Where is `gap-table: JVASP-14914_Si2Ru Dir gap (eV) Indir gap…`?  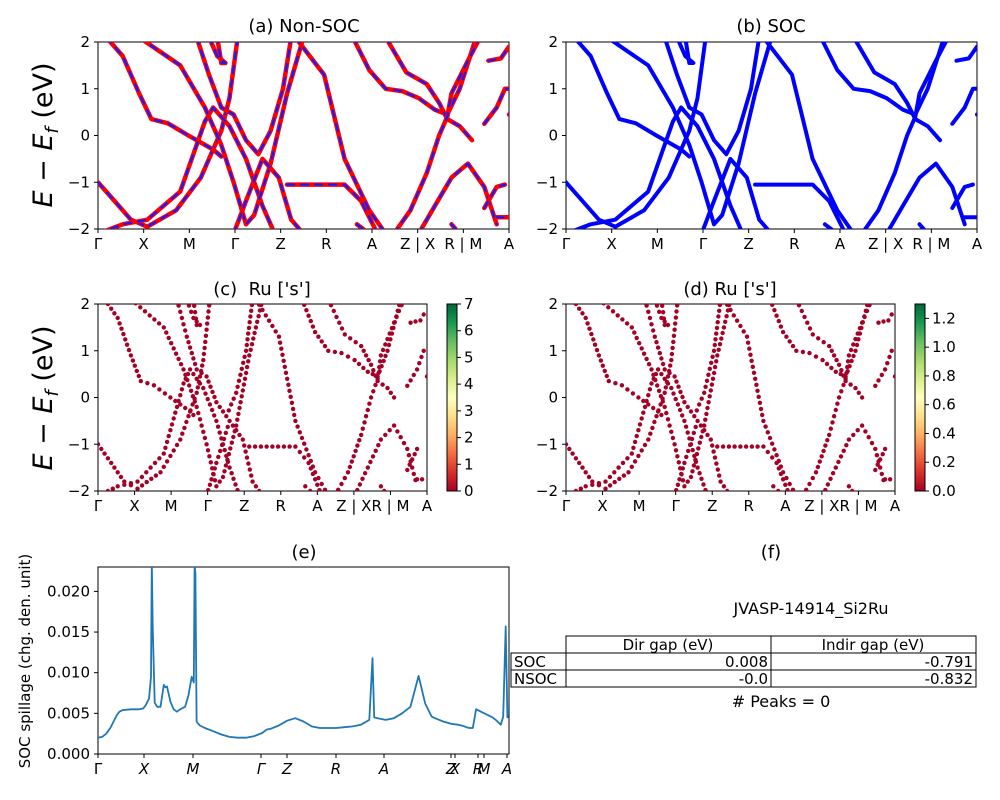
gap-table: JVASP-14914_Si2Ru Dir gap (eV) Indir gap… is located at coordinates (743, 655).